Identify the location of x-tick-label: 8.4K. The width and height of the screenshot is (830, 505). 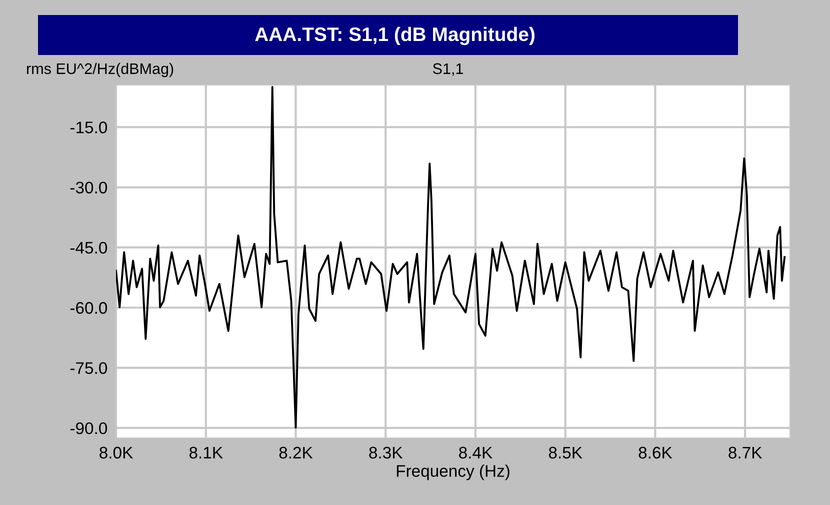
(475, 452).